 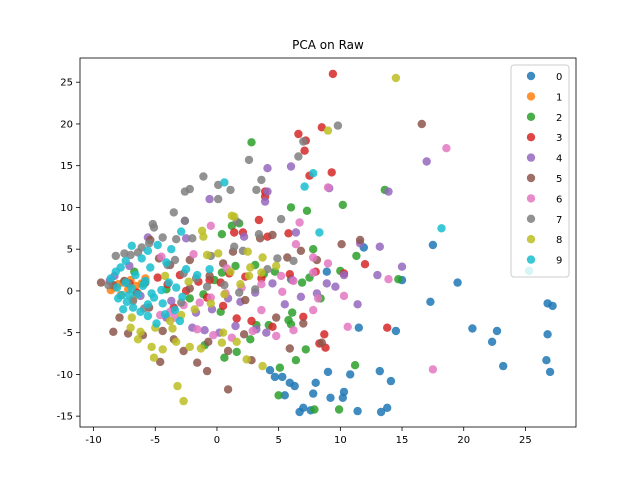 I want to click on legend-label-0: 0, so click(x=559, y=77).